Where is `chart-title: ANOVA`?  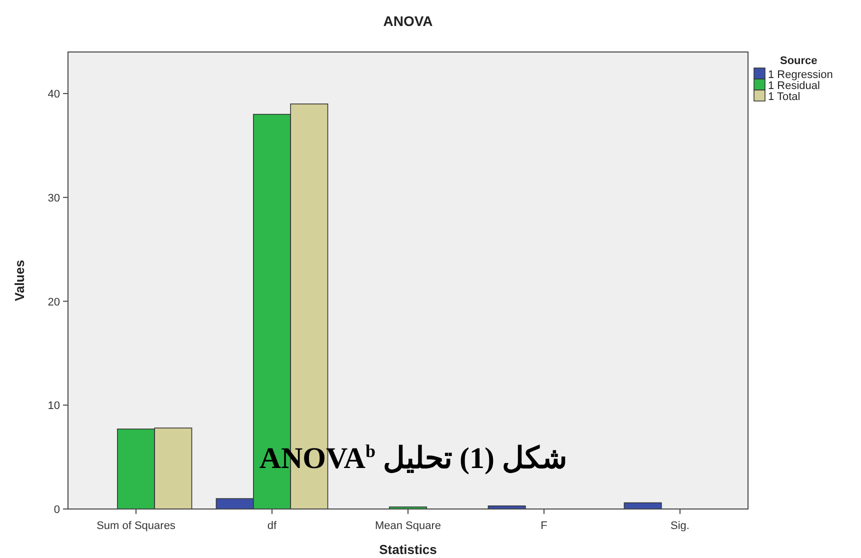
chart-title: ANOVA is located at coordinates (408, 21).